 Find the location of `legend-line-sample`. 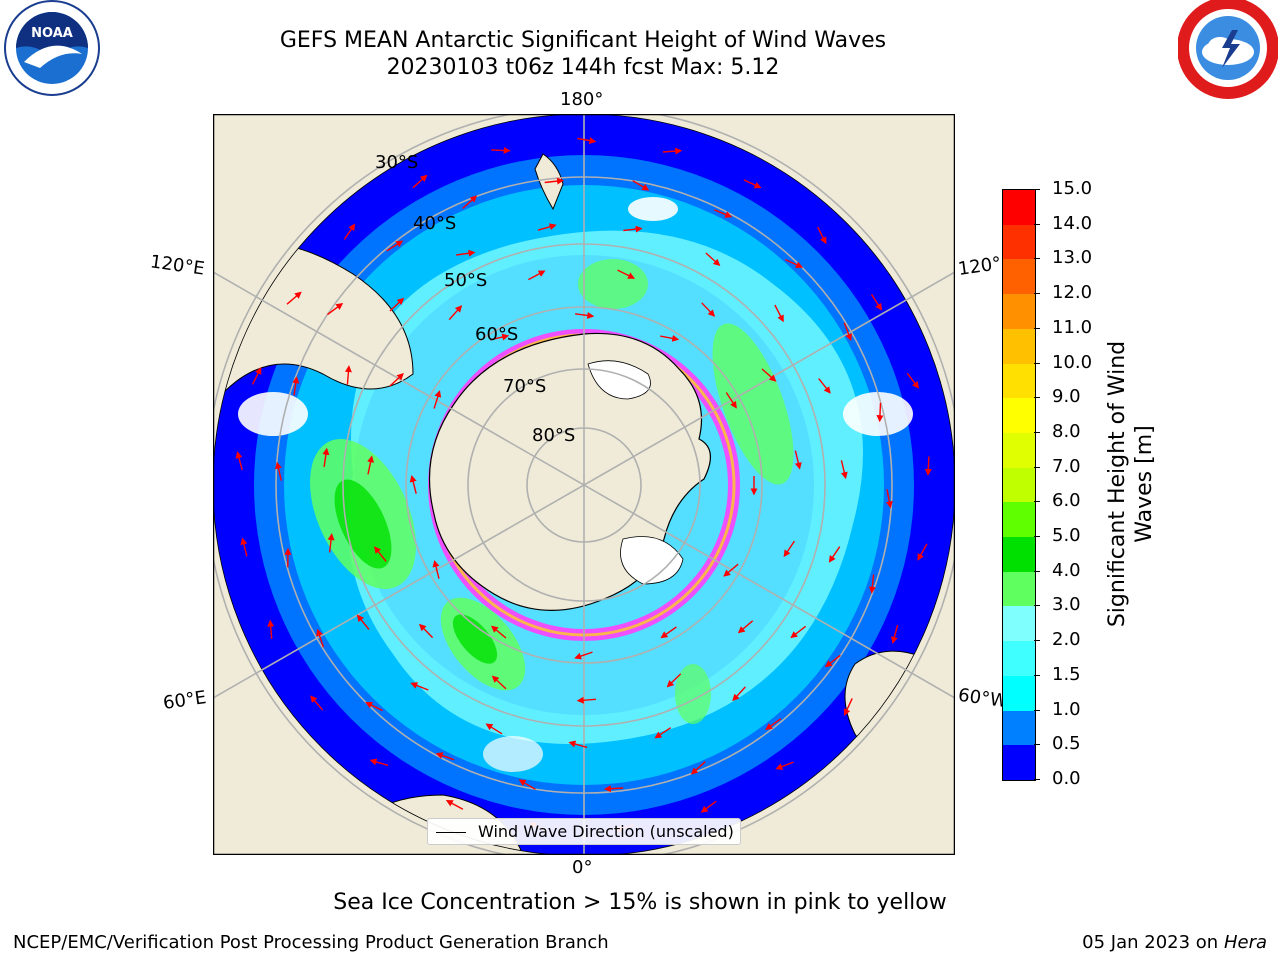

legend-line-sample is located at coordinates (451, 832).